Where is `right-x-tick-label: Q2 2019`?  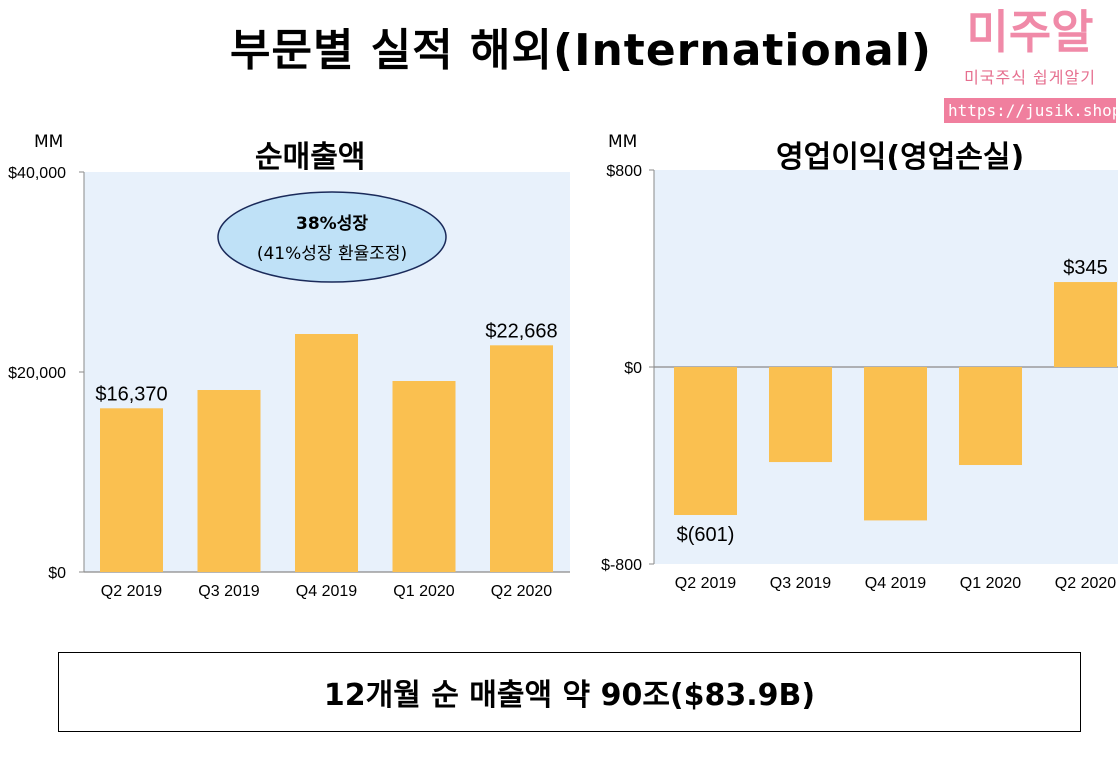 right-x-tick-label: Q2 2019 is located at coordinates (705, 583).